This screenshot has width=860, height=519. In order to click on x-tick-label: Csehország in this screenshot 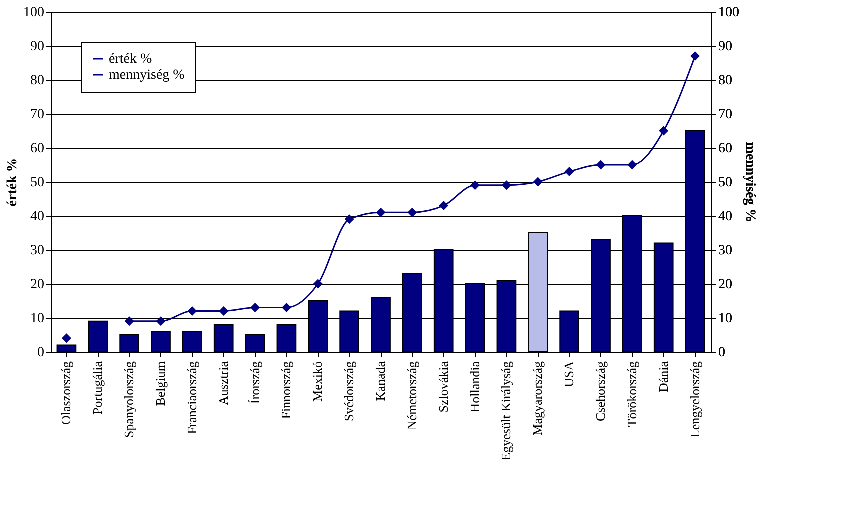, I will do `click(600, 391)`.